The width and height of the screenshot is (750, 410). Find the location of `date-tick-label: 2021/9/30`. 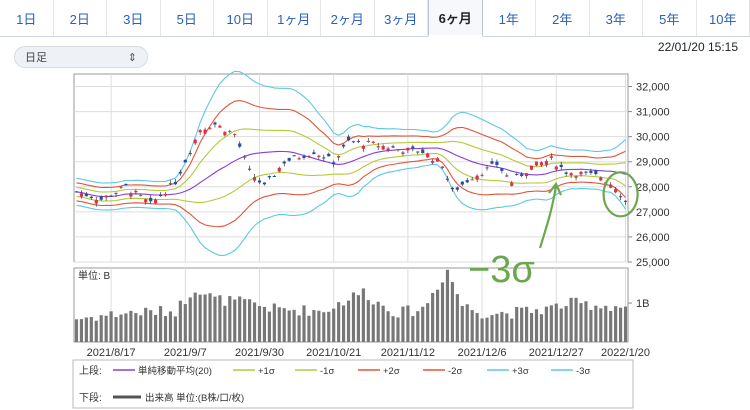

date-tick-label: 2021/9/30 is located at coordinates (259, 353).